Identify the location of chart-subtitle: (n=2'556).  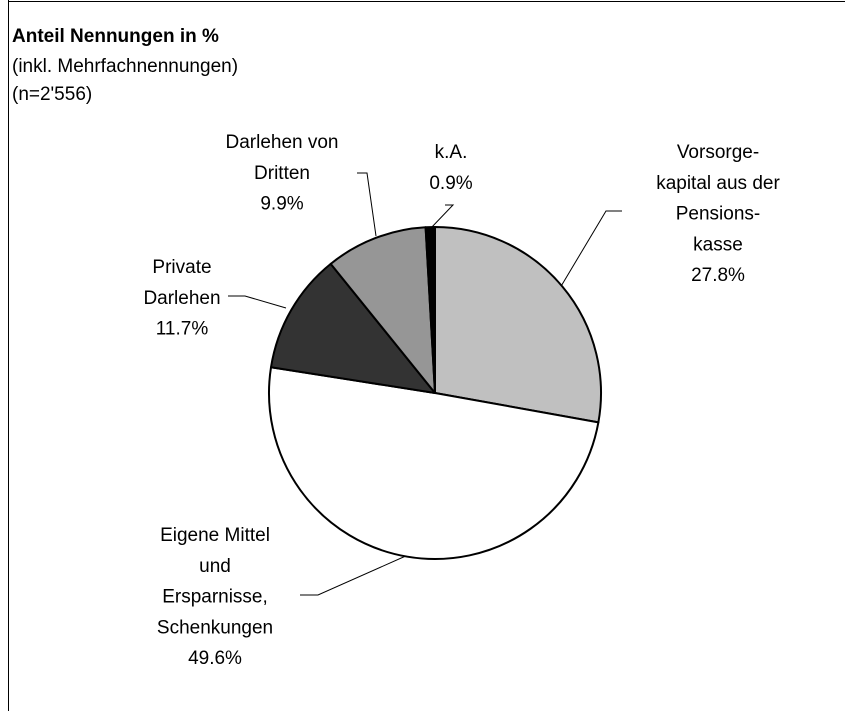
(52, 94).